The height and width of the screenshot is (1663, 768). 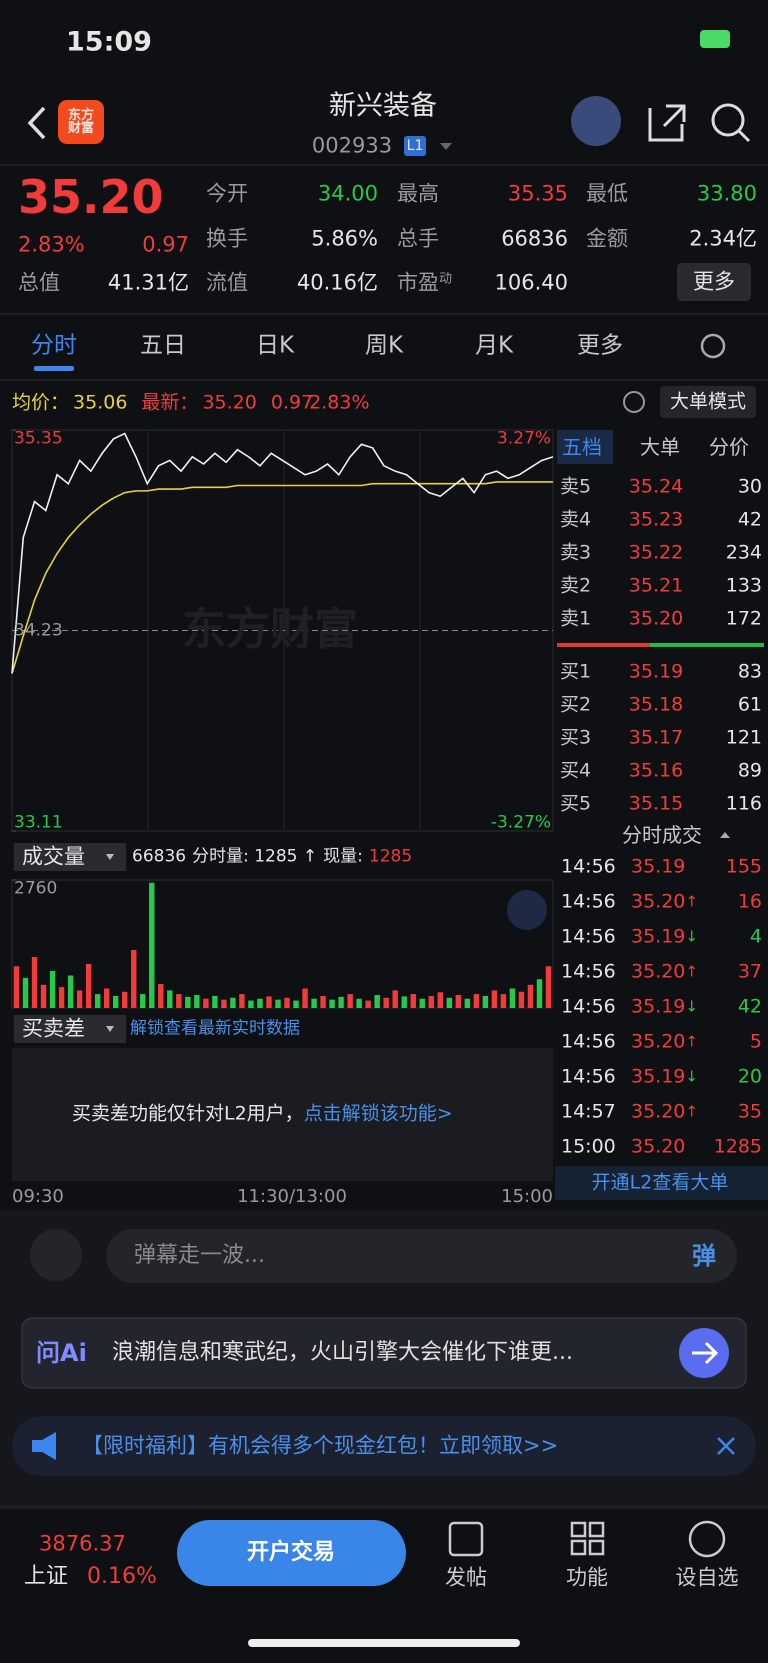 I want to click on book-volume: 234, so click(x=743, y=552).